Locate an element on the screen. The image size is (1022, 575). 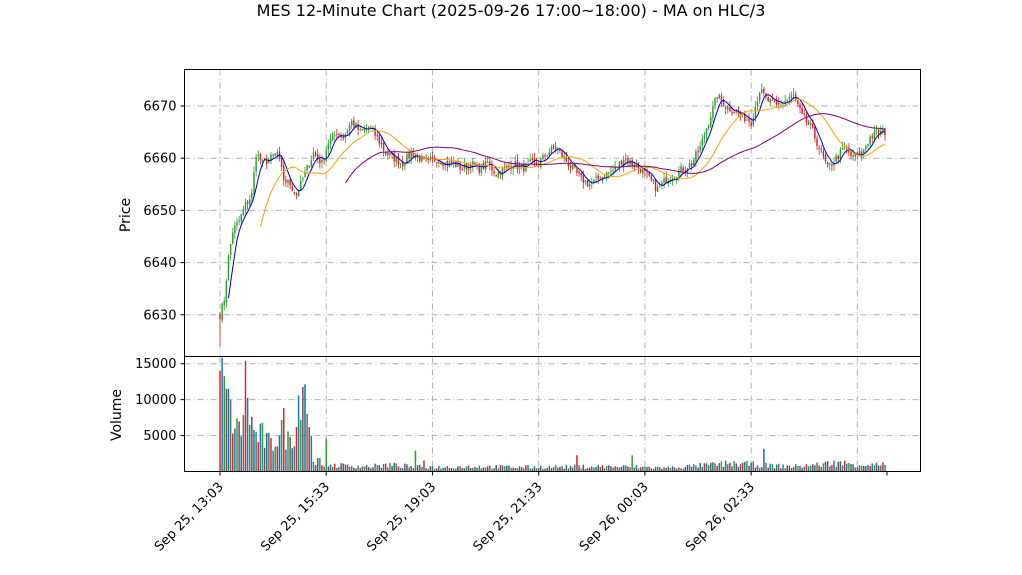
x-tick-label: Sep 25, 13:03 is located at coordinates (189, 517).